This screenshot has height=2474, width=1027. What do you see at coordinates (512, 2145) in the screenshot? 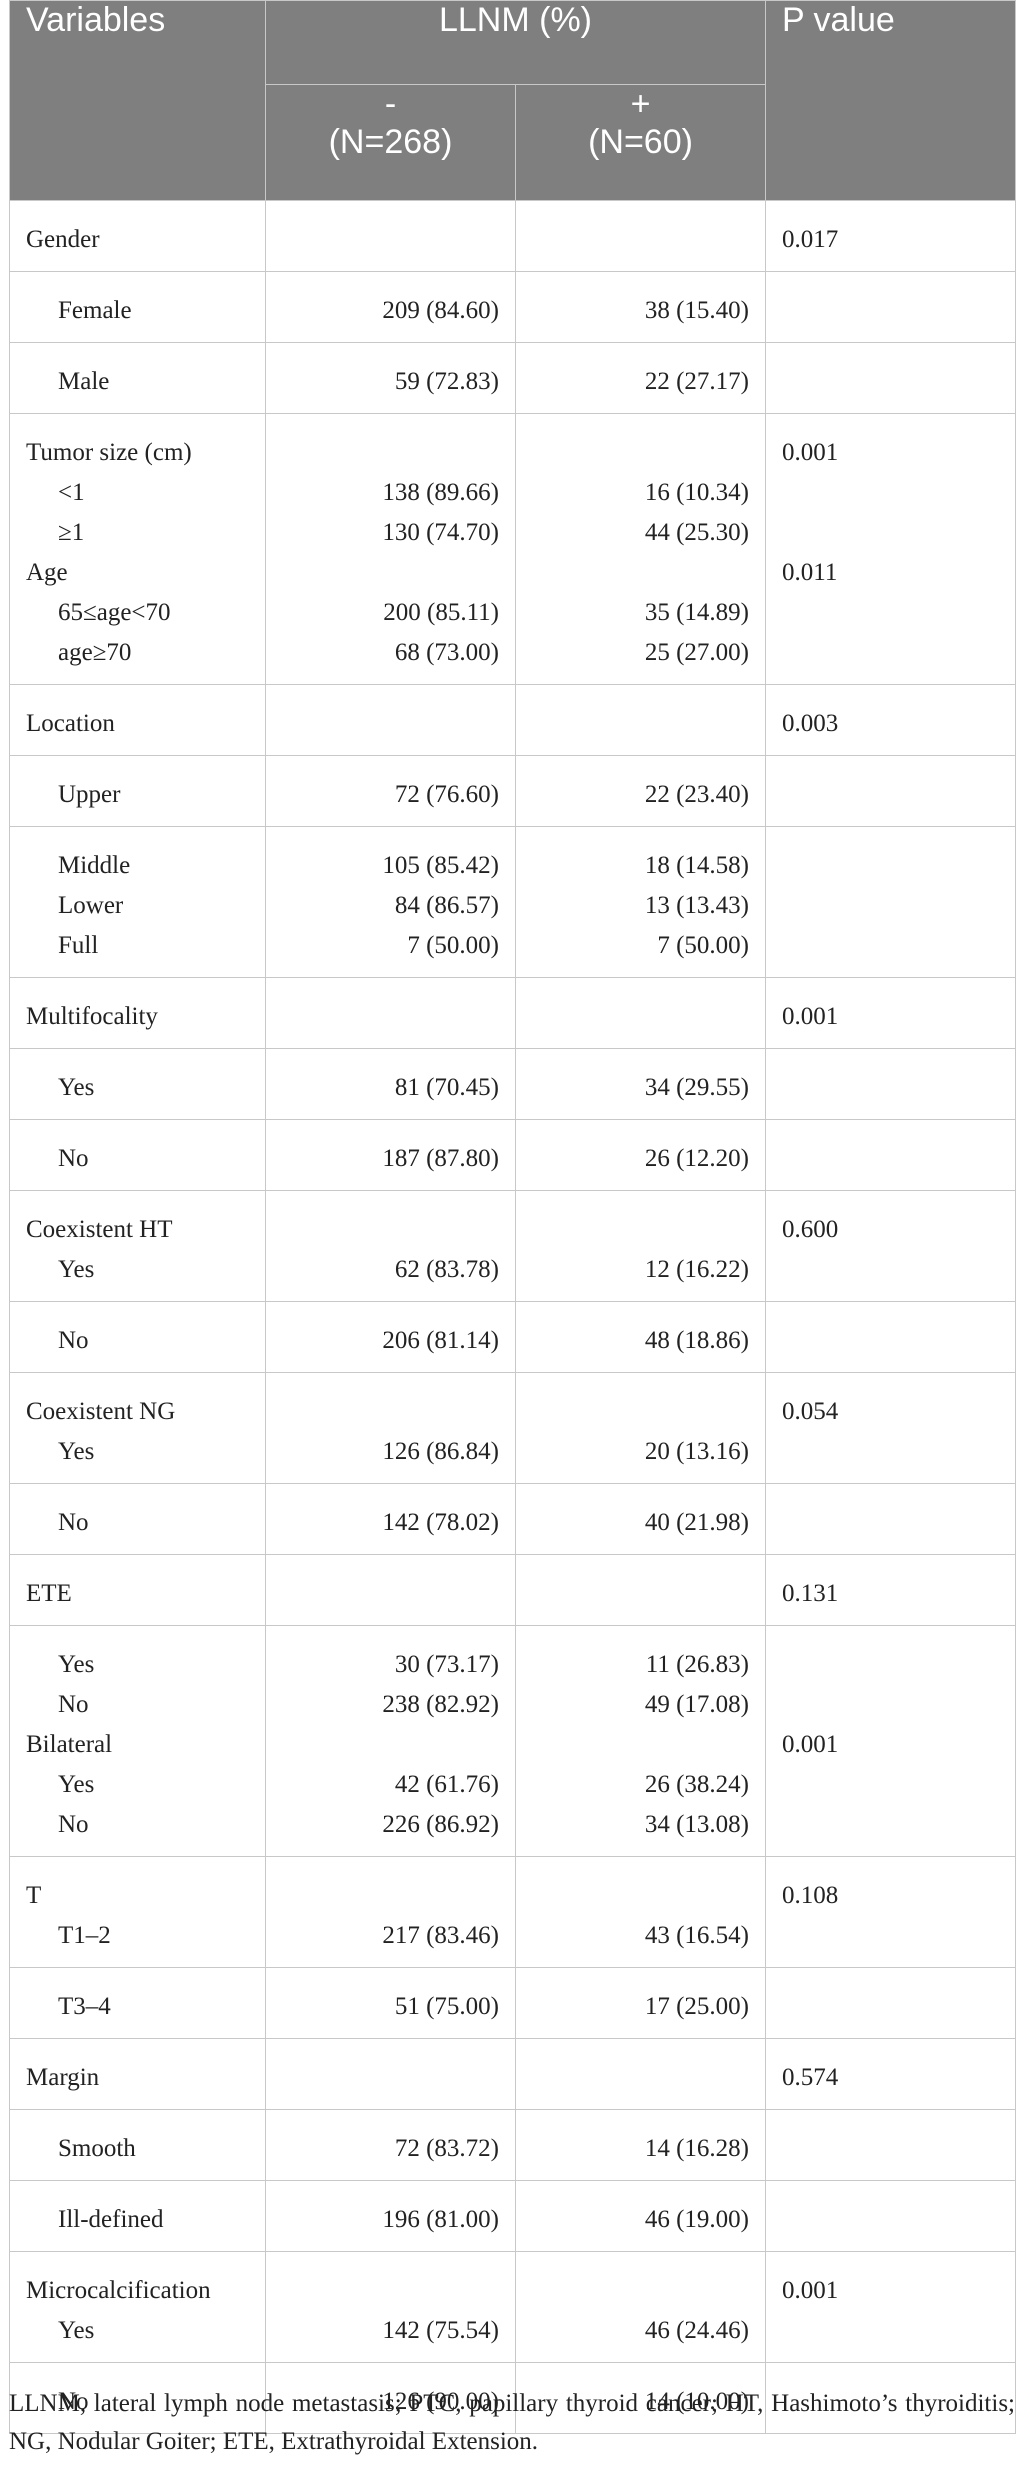
I see `table-row: Smooth 72 (83.72) 14 (16.28)` at bounding box center [512, 2145].